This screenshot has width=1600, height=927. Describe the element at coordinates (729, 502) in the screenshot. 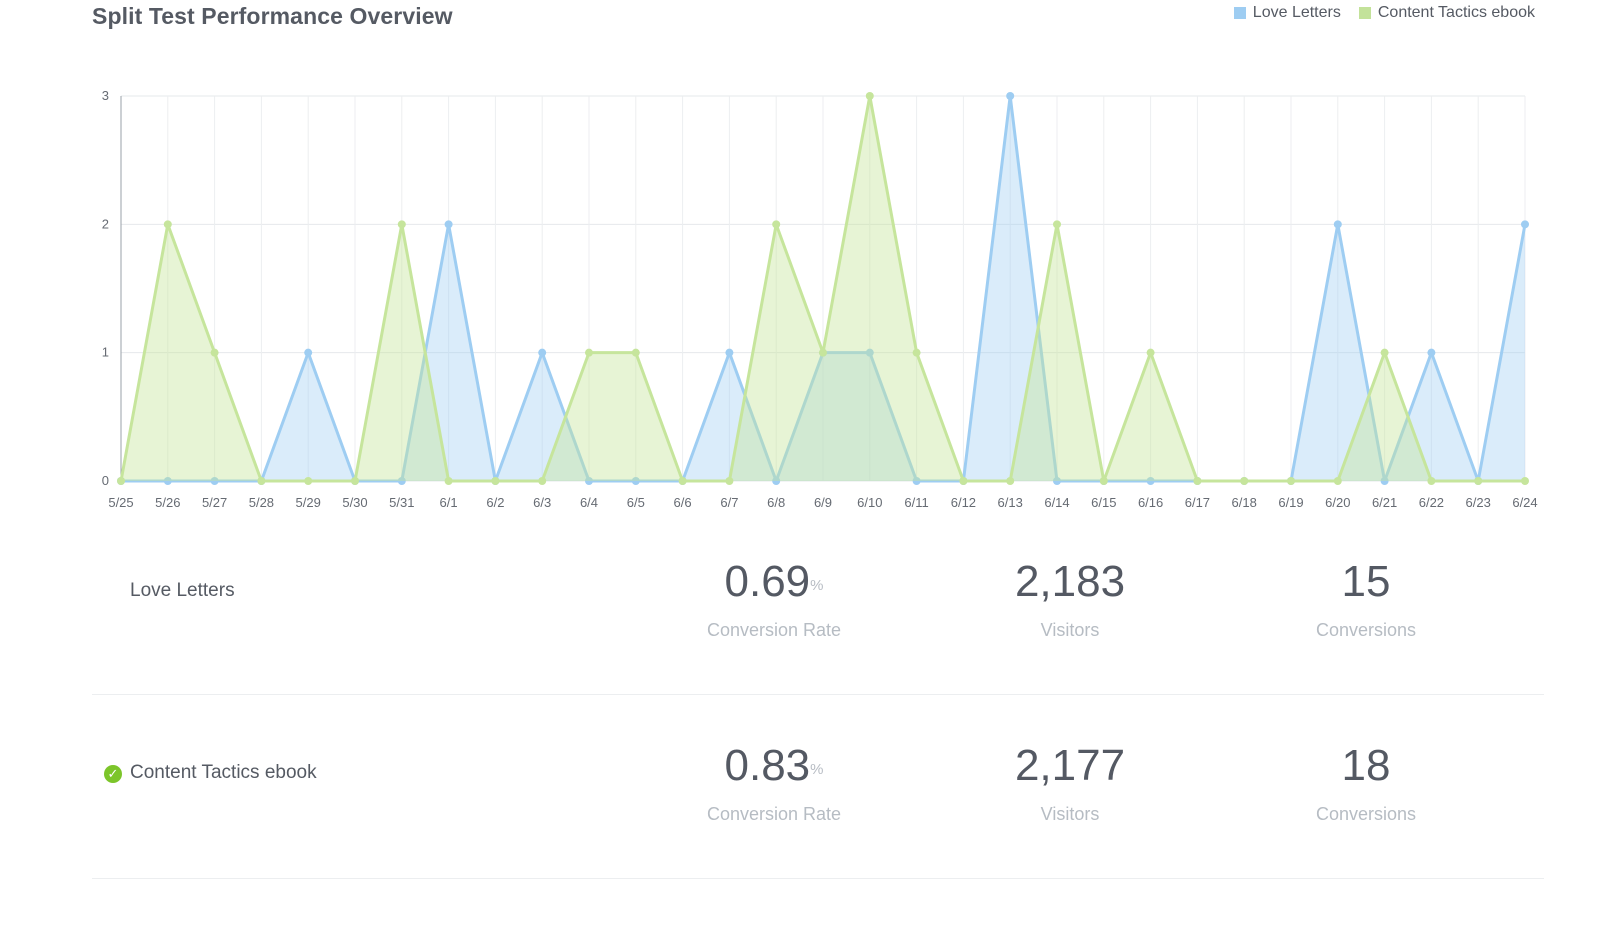

I see `x-tick-label: 6/7` at that location.